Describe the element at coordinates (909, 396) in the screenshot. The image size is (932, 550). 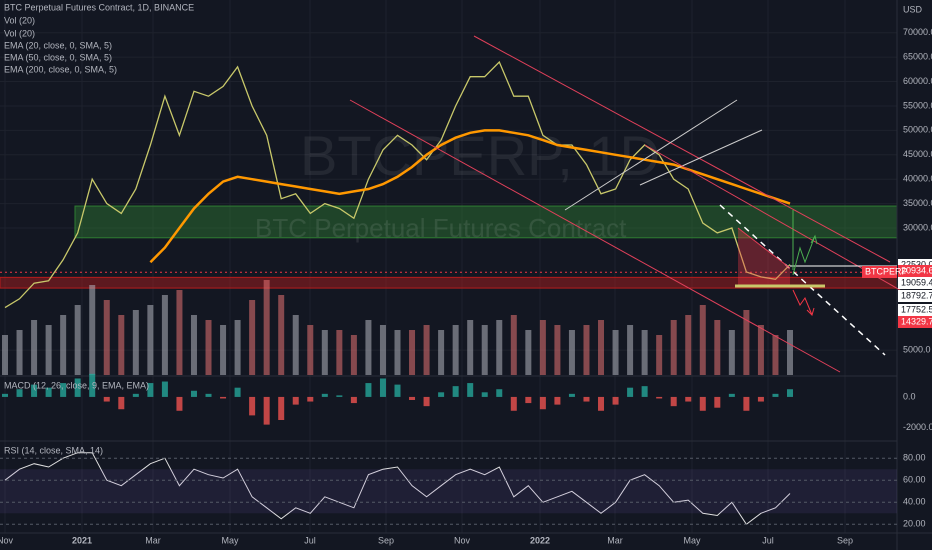
I see `y-tick-label: 0.0` at that location.